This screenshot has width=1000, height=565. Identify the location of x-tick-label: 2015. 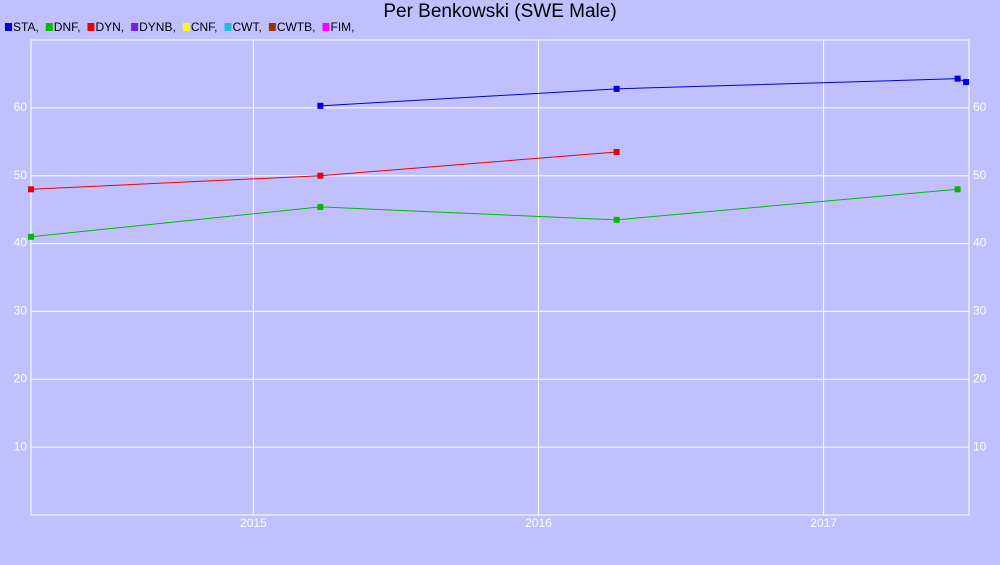
(253, 523).